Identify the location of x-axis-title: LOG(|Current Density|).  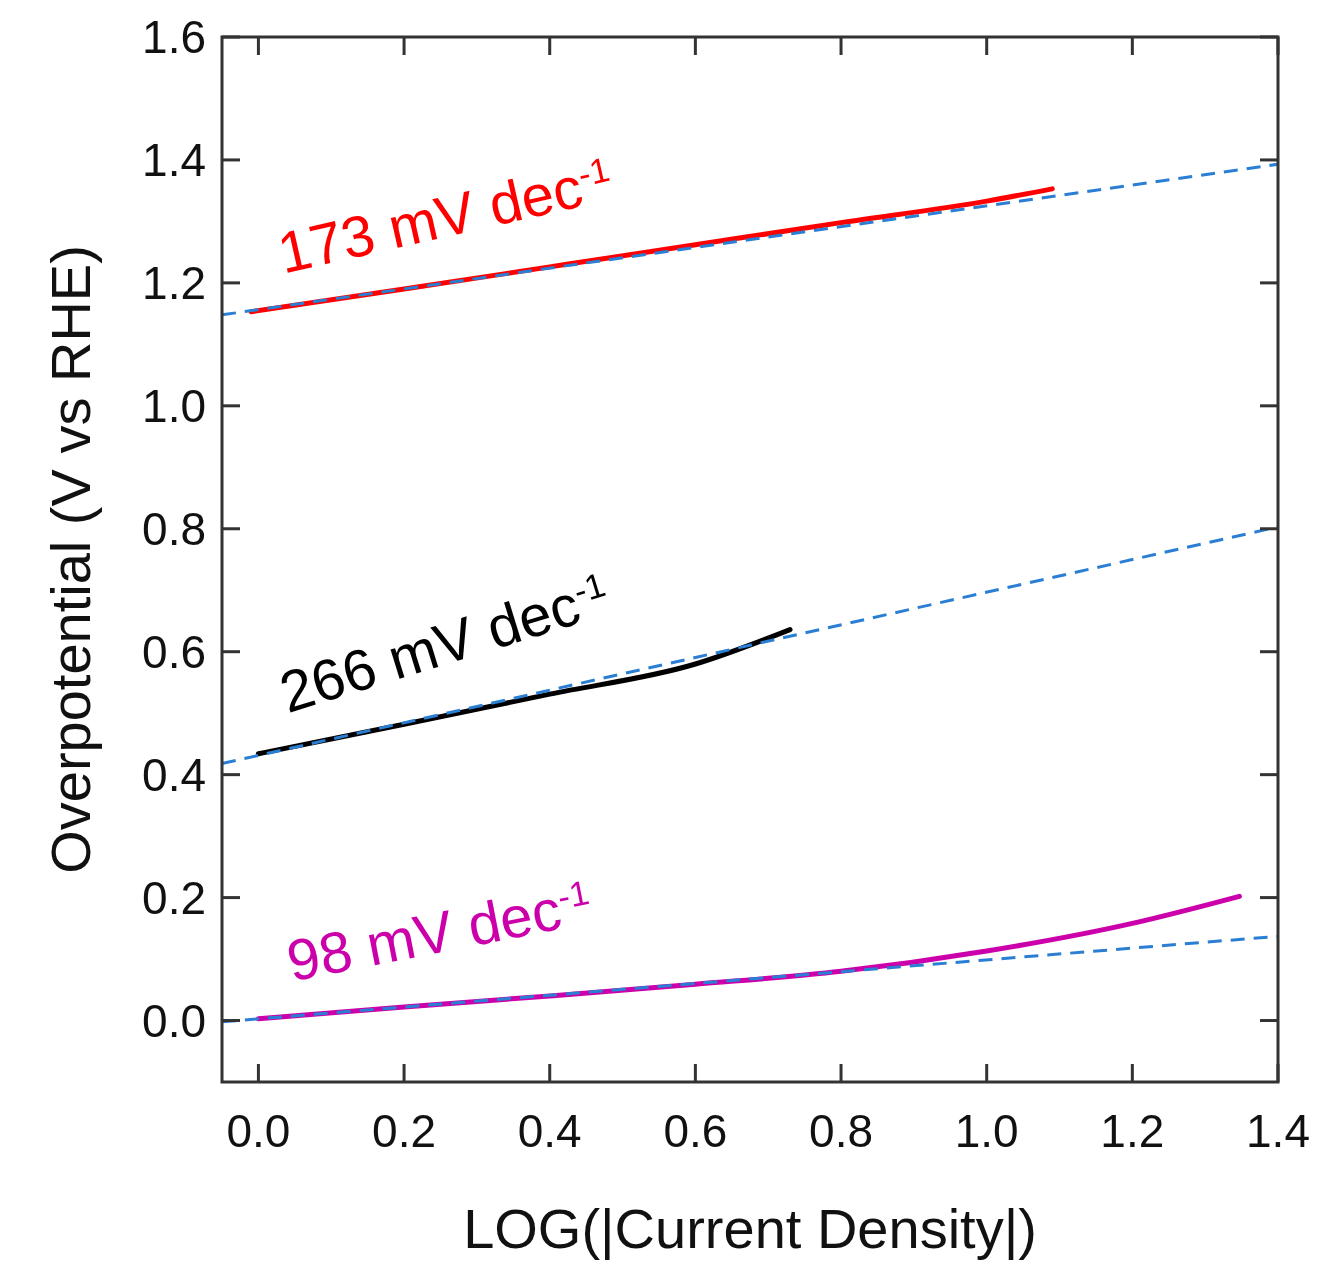
(750, 1228).